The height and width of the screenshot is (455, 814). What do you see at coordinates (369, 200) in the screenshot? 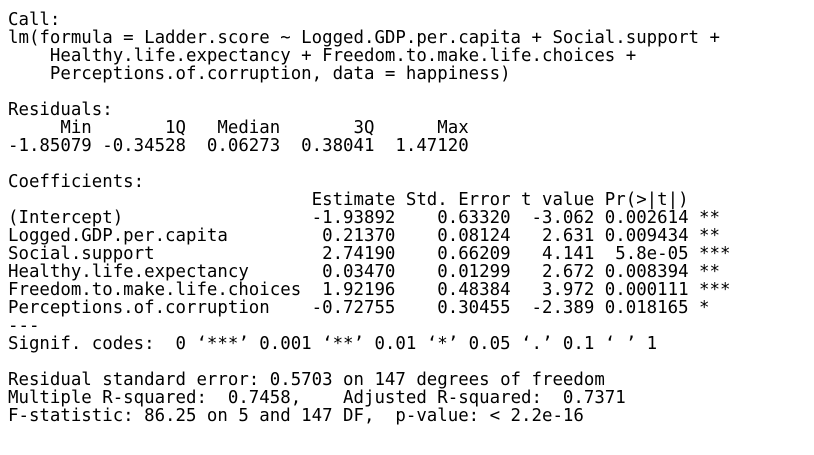
I see `coefficients-header: Estimate Std. Error t value Pr(>|t|)` at bounding box center [369, 200].